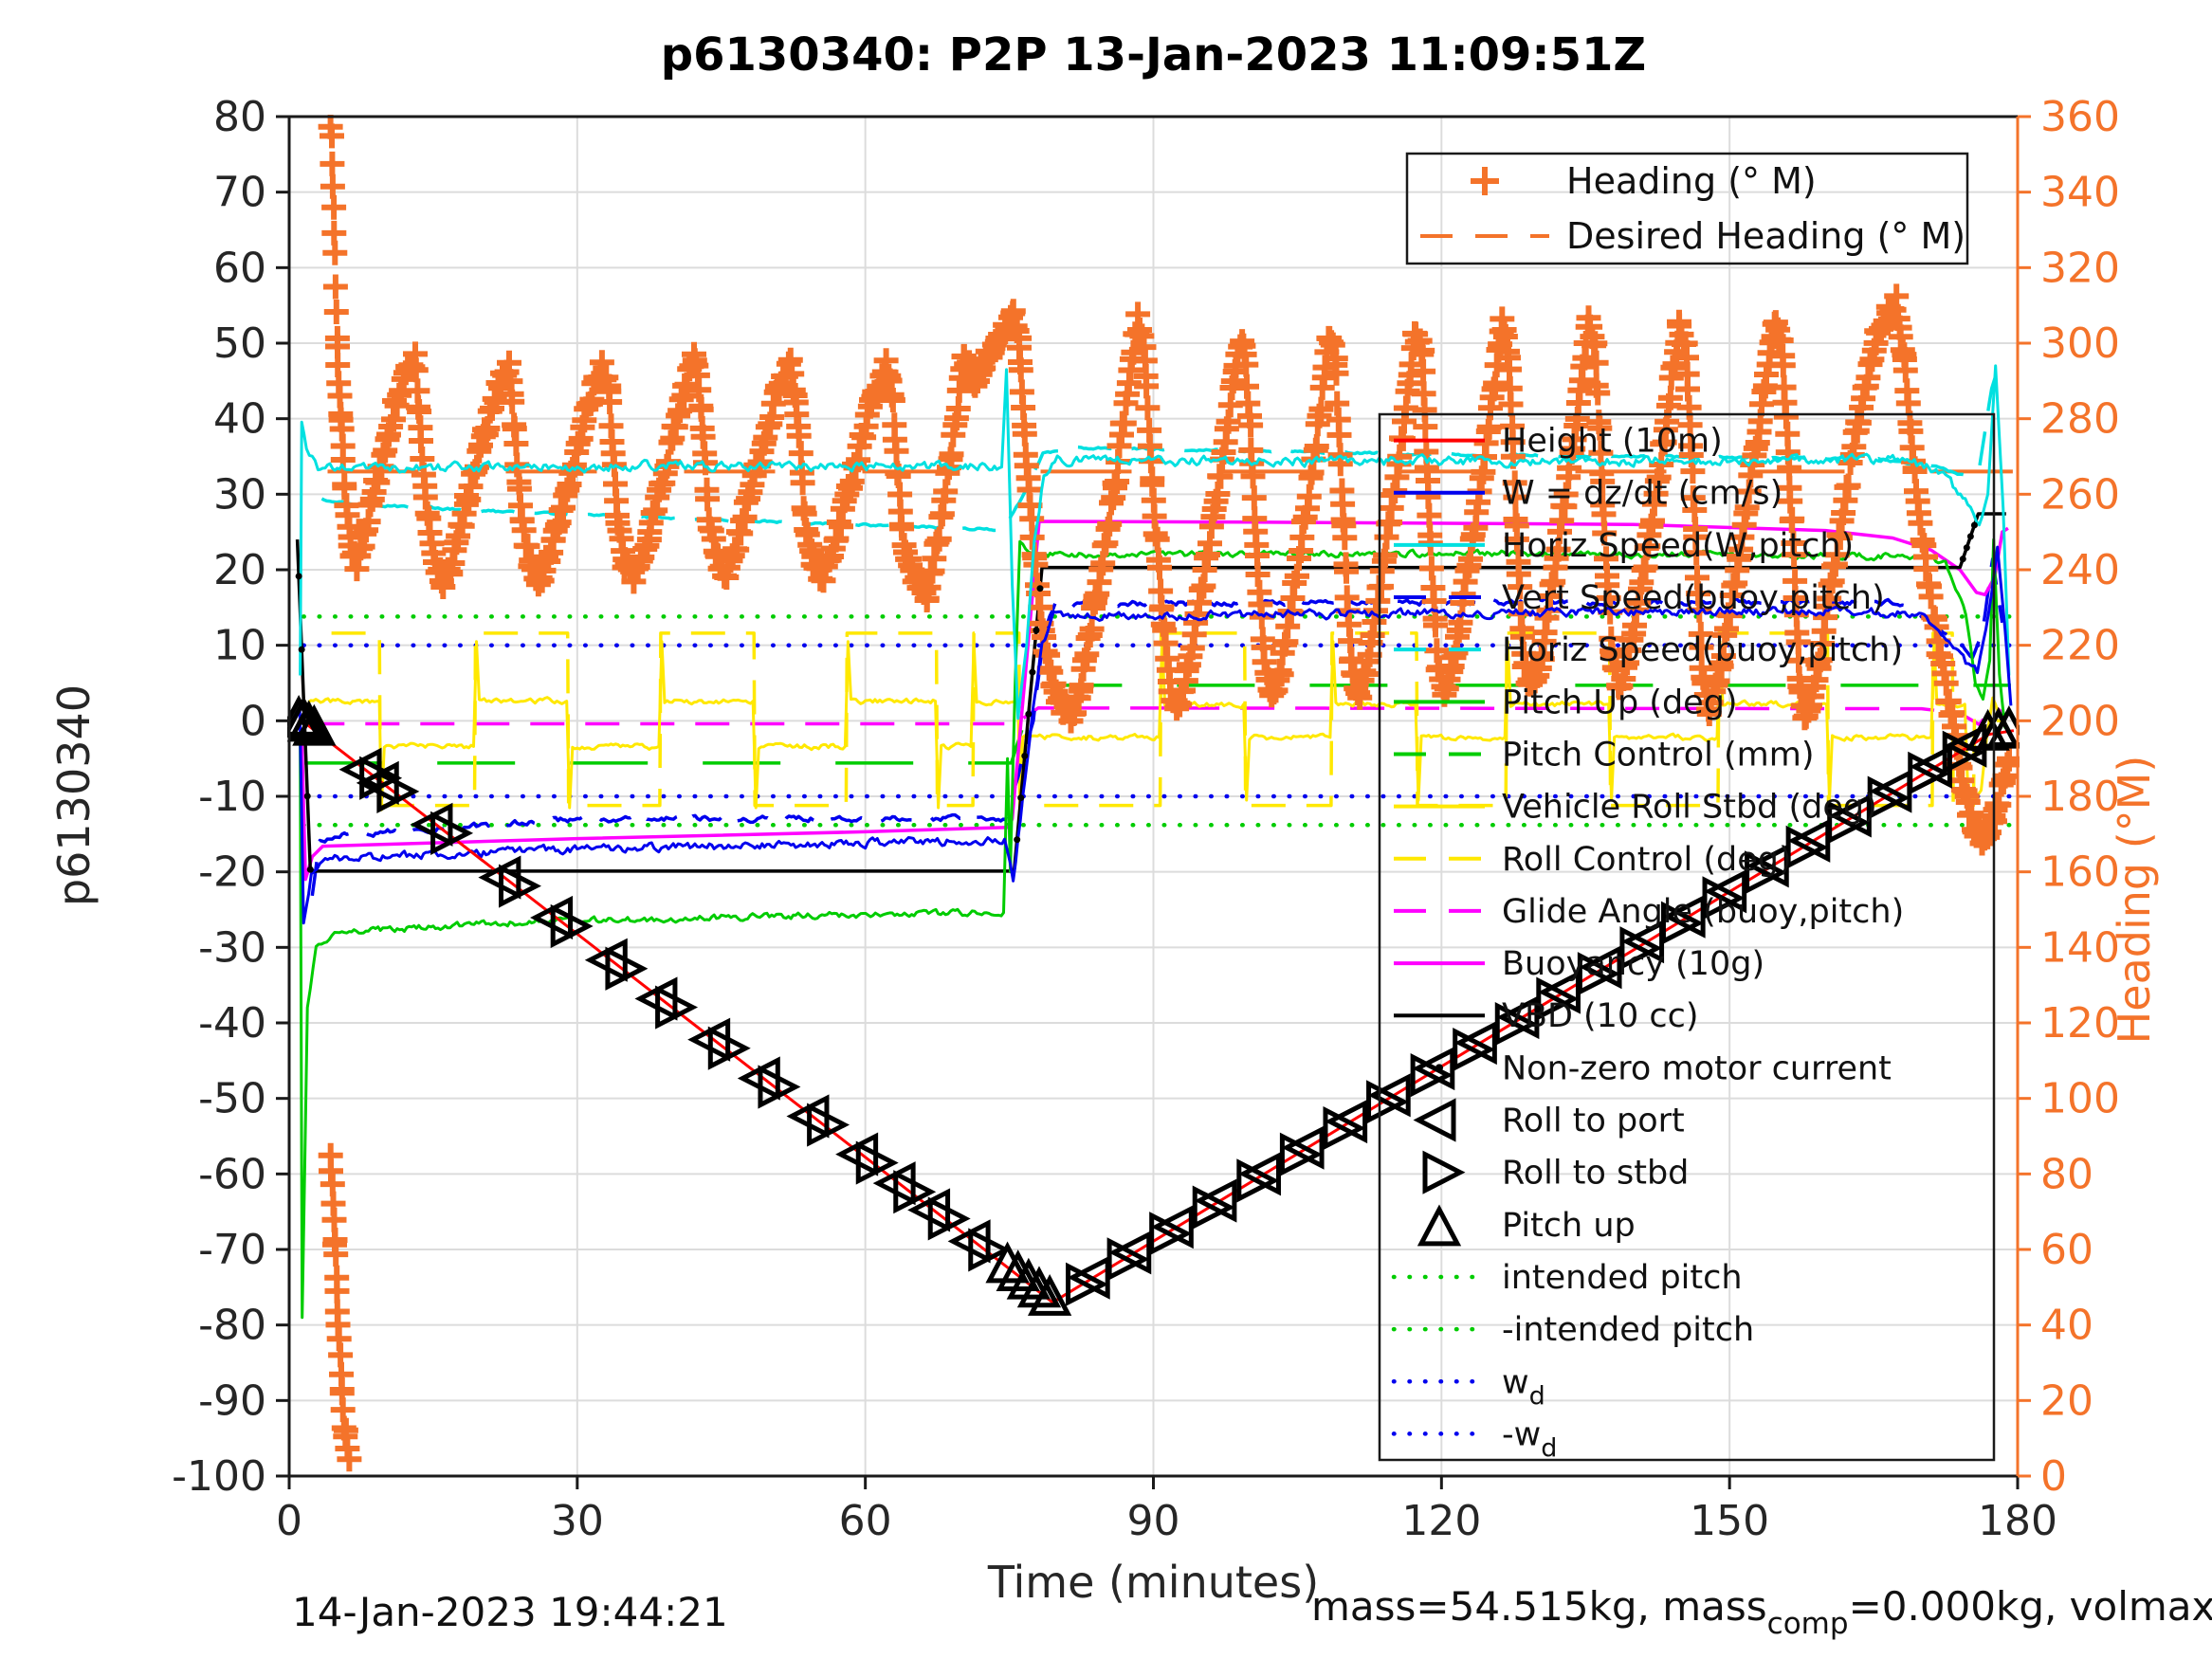 This screenshot has height=1659, width=2212. I want to click on y-right-tick-label: 100, so click(2080, 1099).